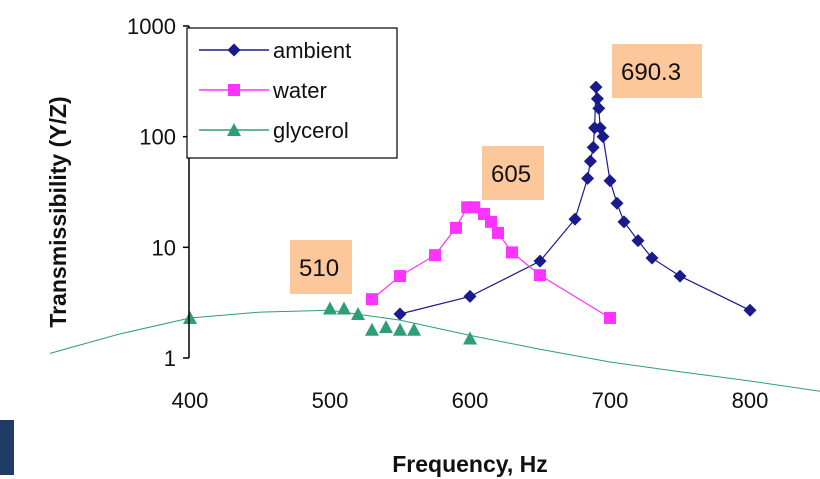  I want to click on annotation-label: 510, so click(319, 268).